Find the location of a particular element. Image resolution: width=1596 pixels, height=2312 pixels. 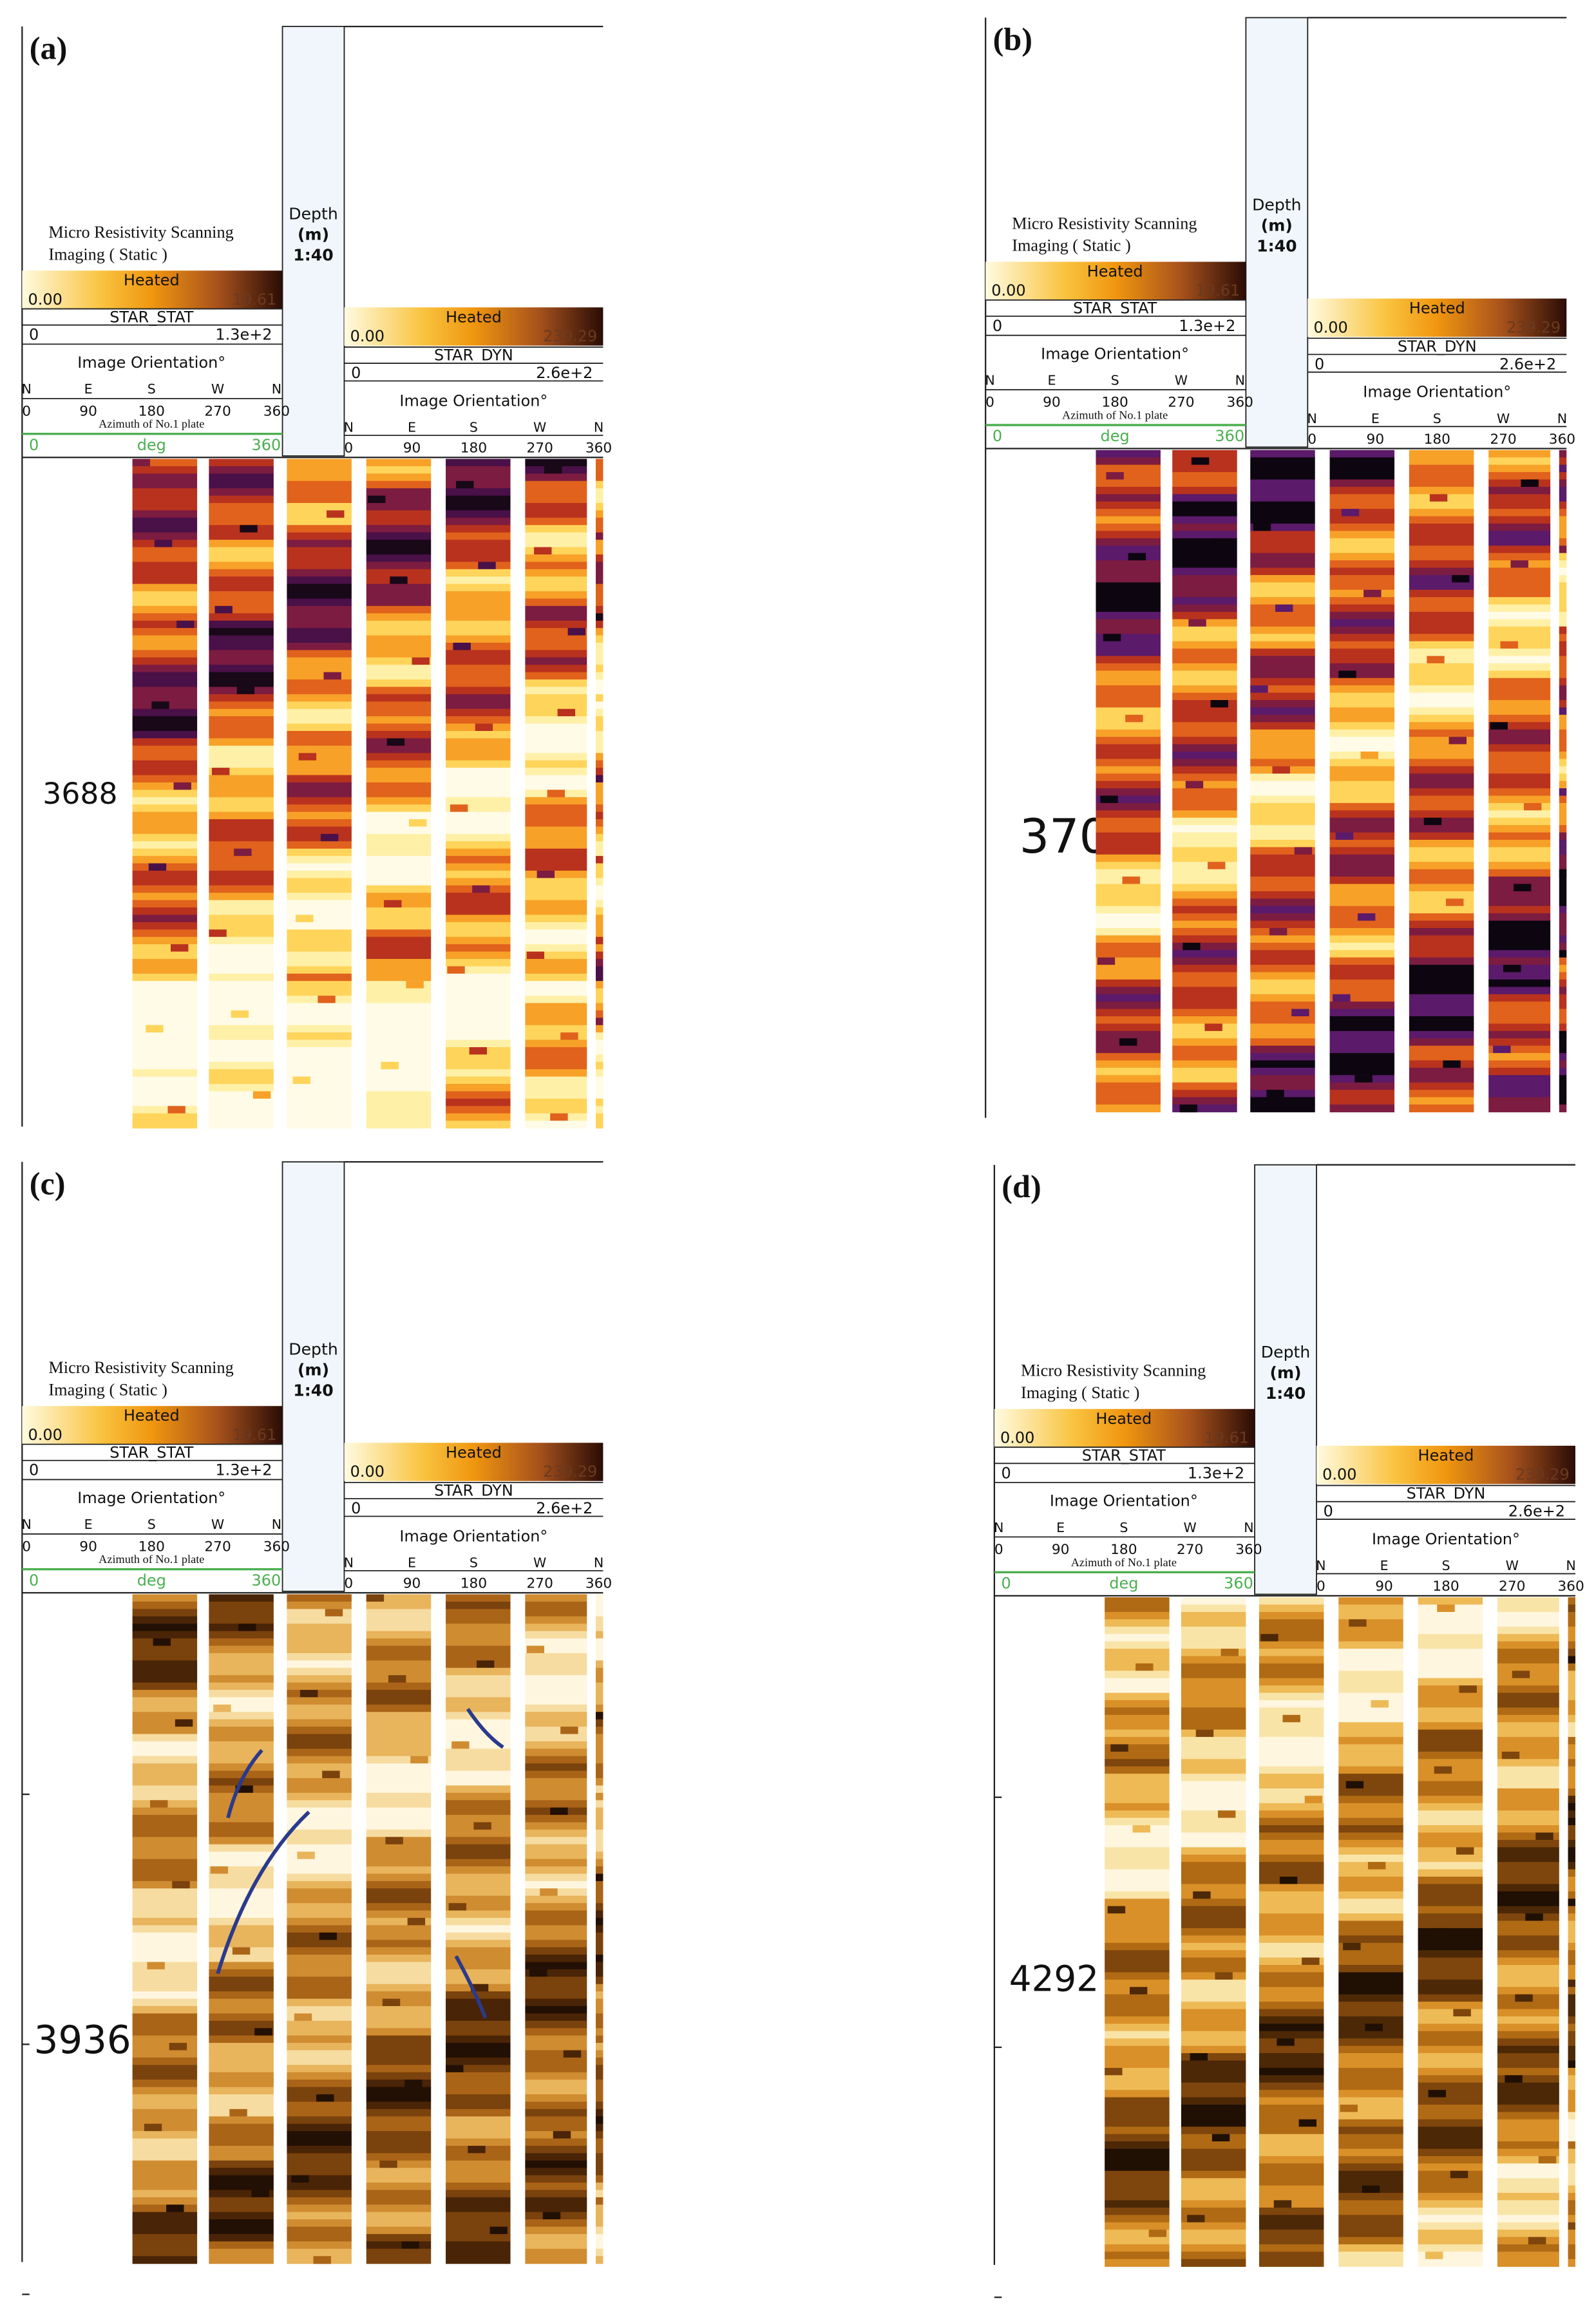

trace is located at coordinates (485, 1728).